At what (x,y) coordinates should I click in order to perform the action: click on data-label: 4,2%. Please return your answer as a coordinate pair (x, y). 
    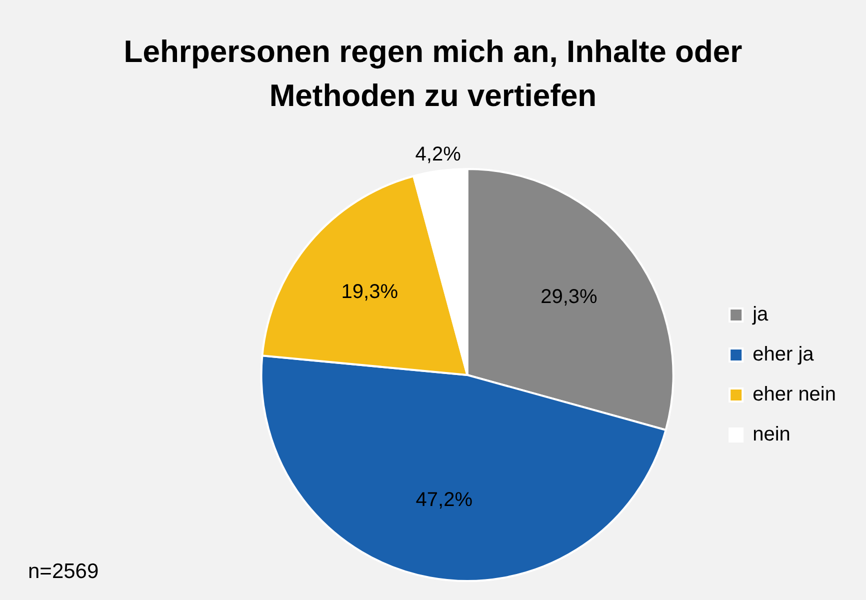
    Looking at the image, I should click on (438, 154).